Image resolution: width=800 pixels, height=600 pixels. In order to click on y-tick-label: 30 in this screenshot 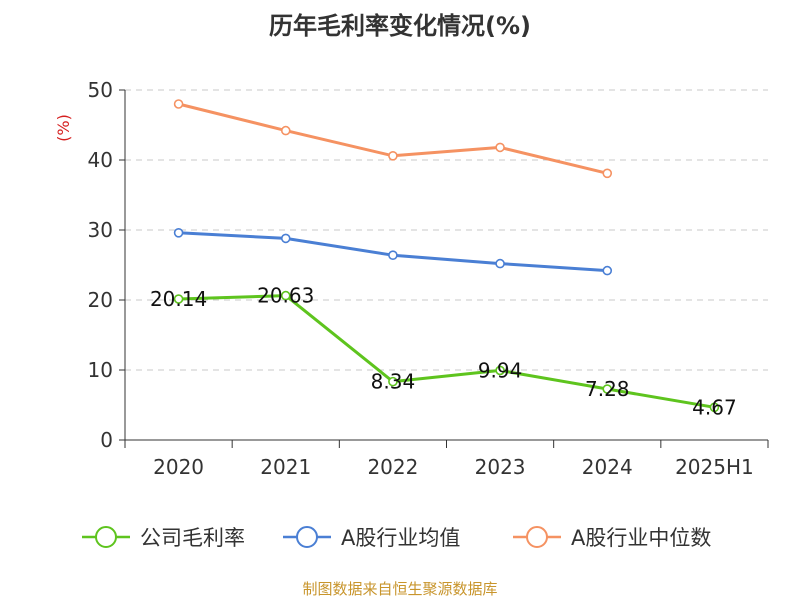, I will do `click(100, 230)`.